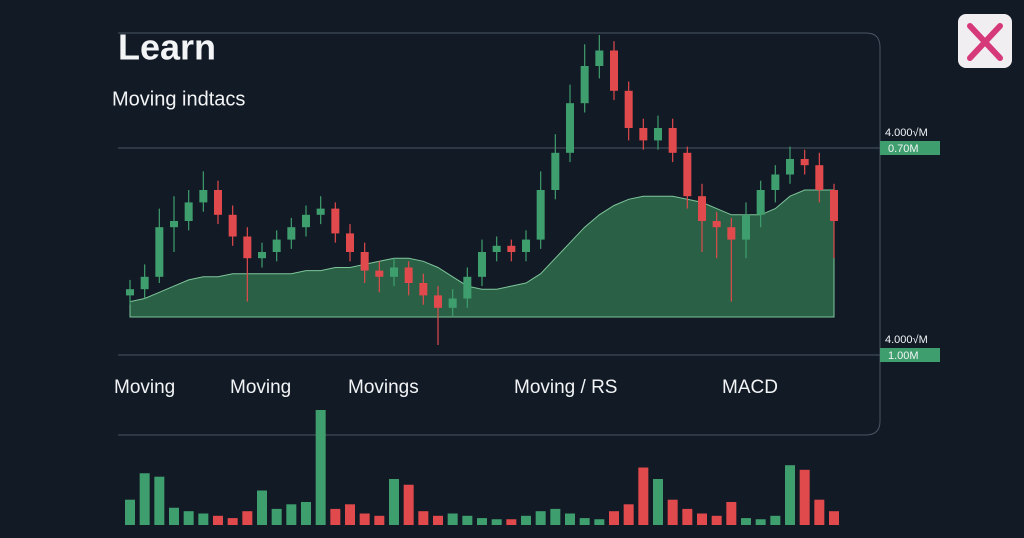 The width and height of the screenshot is (1024, 538). I want to click on axis-label: 4.000√M, so click(906, 133).